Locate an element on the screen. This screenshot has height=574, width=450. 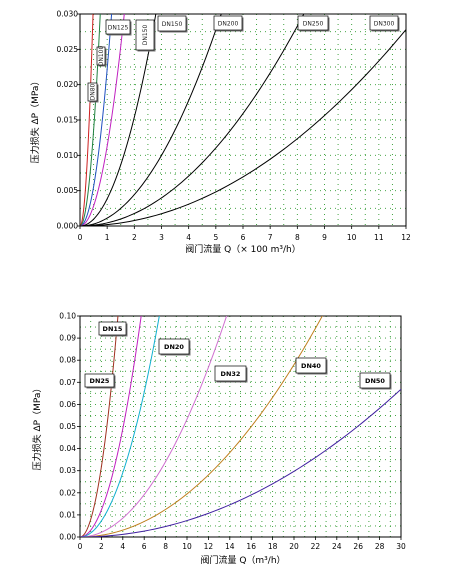
x-tick-label: 11 is located at coordinates (379, 237).